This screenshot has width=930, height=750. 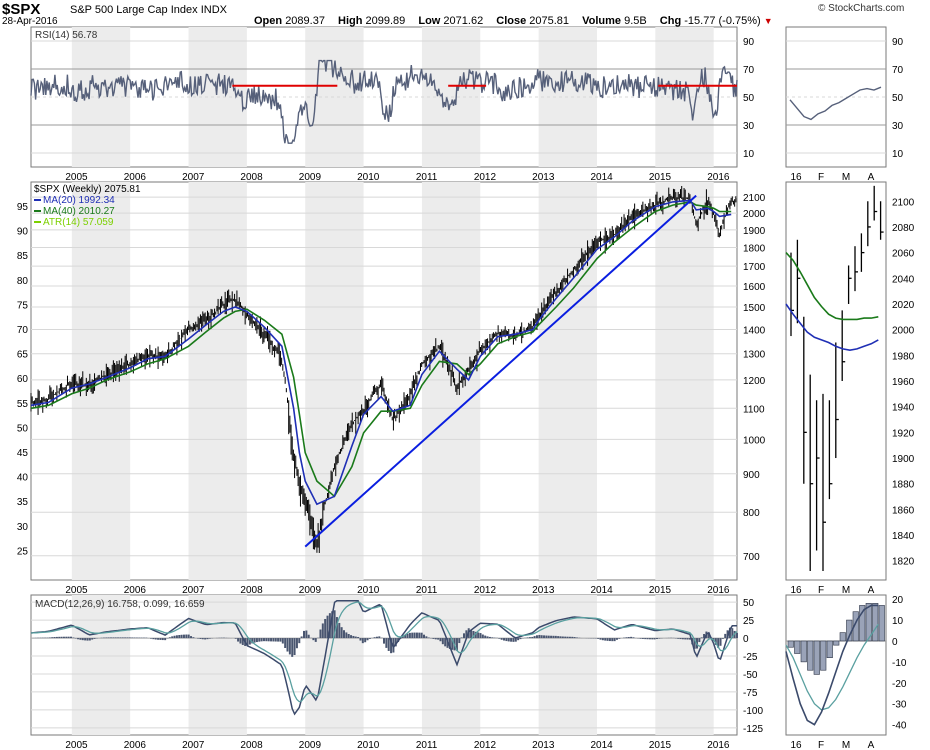 I want to click on rsi-zoom-y-tick: 10, so click(x=898, y=154).